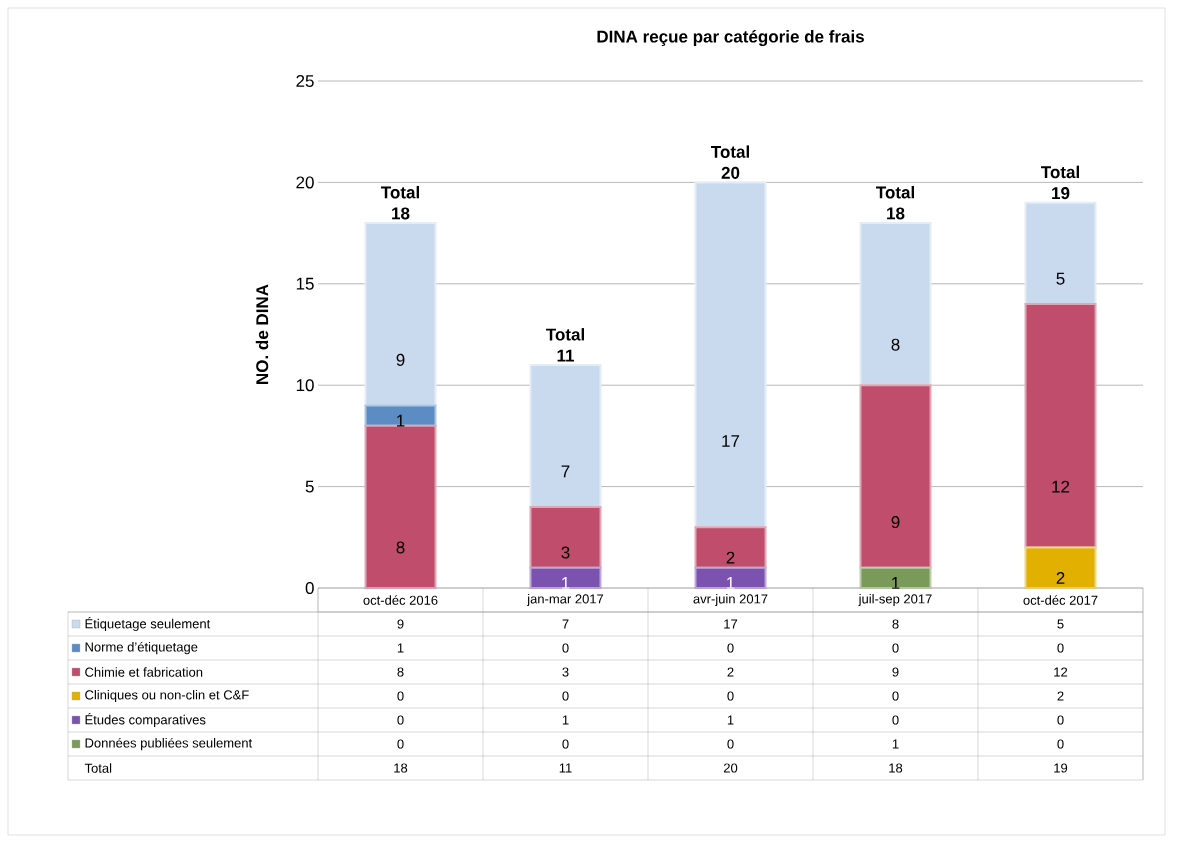 Image resolution: width=1180 pixels, height=852 pixels. Describe the element at coordinates (169, 744) in the screenshot. I see `legend-label: Données publiées seulement` at that location.